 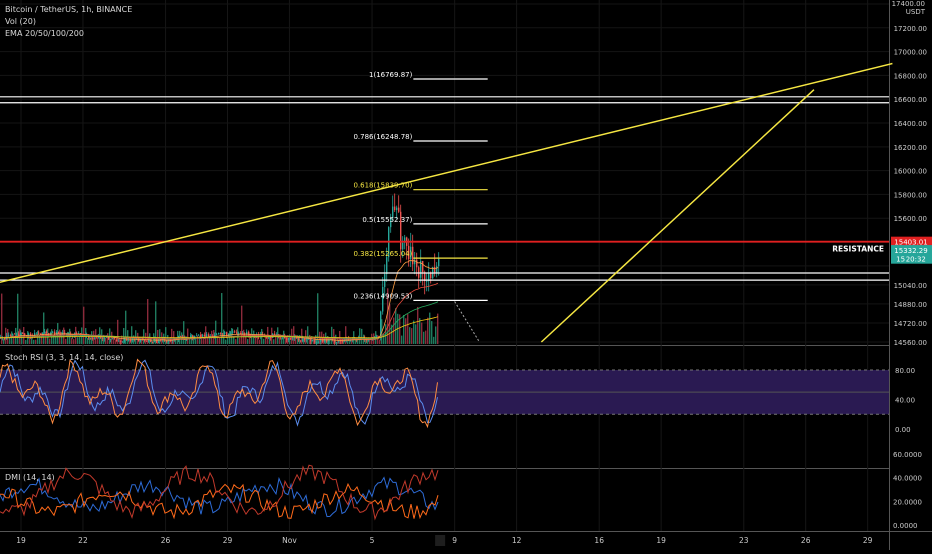 I want to click on x-axis-tick: 29, so click(x=228, y=540).